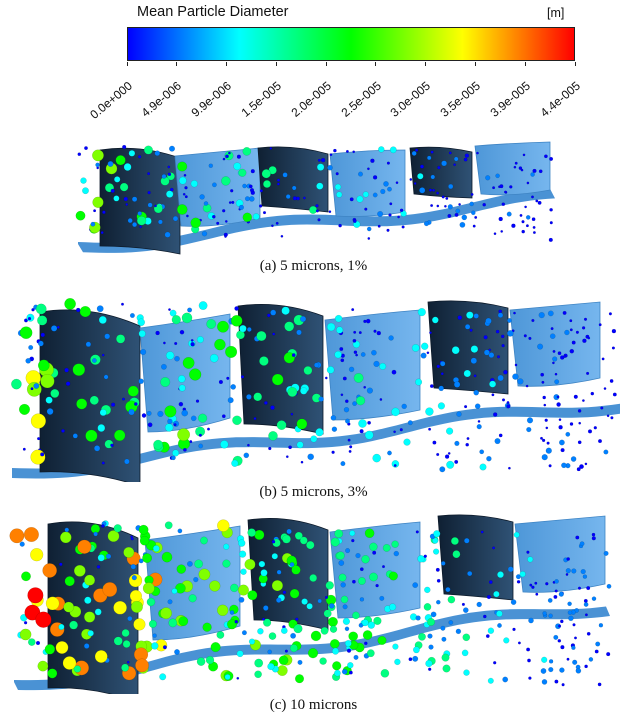 The height and width of the screenshot is (720, 627). What do you see at coordinates (185, 373) in the screenshot?
I see `rotor-blade` at bounding box center [185, 373].